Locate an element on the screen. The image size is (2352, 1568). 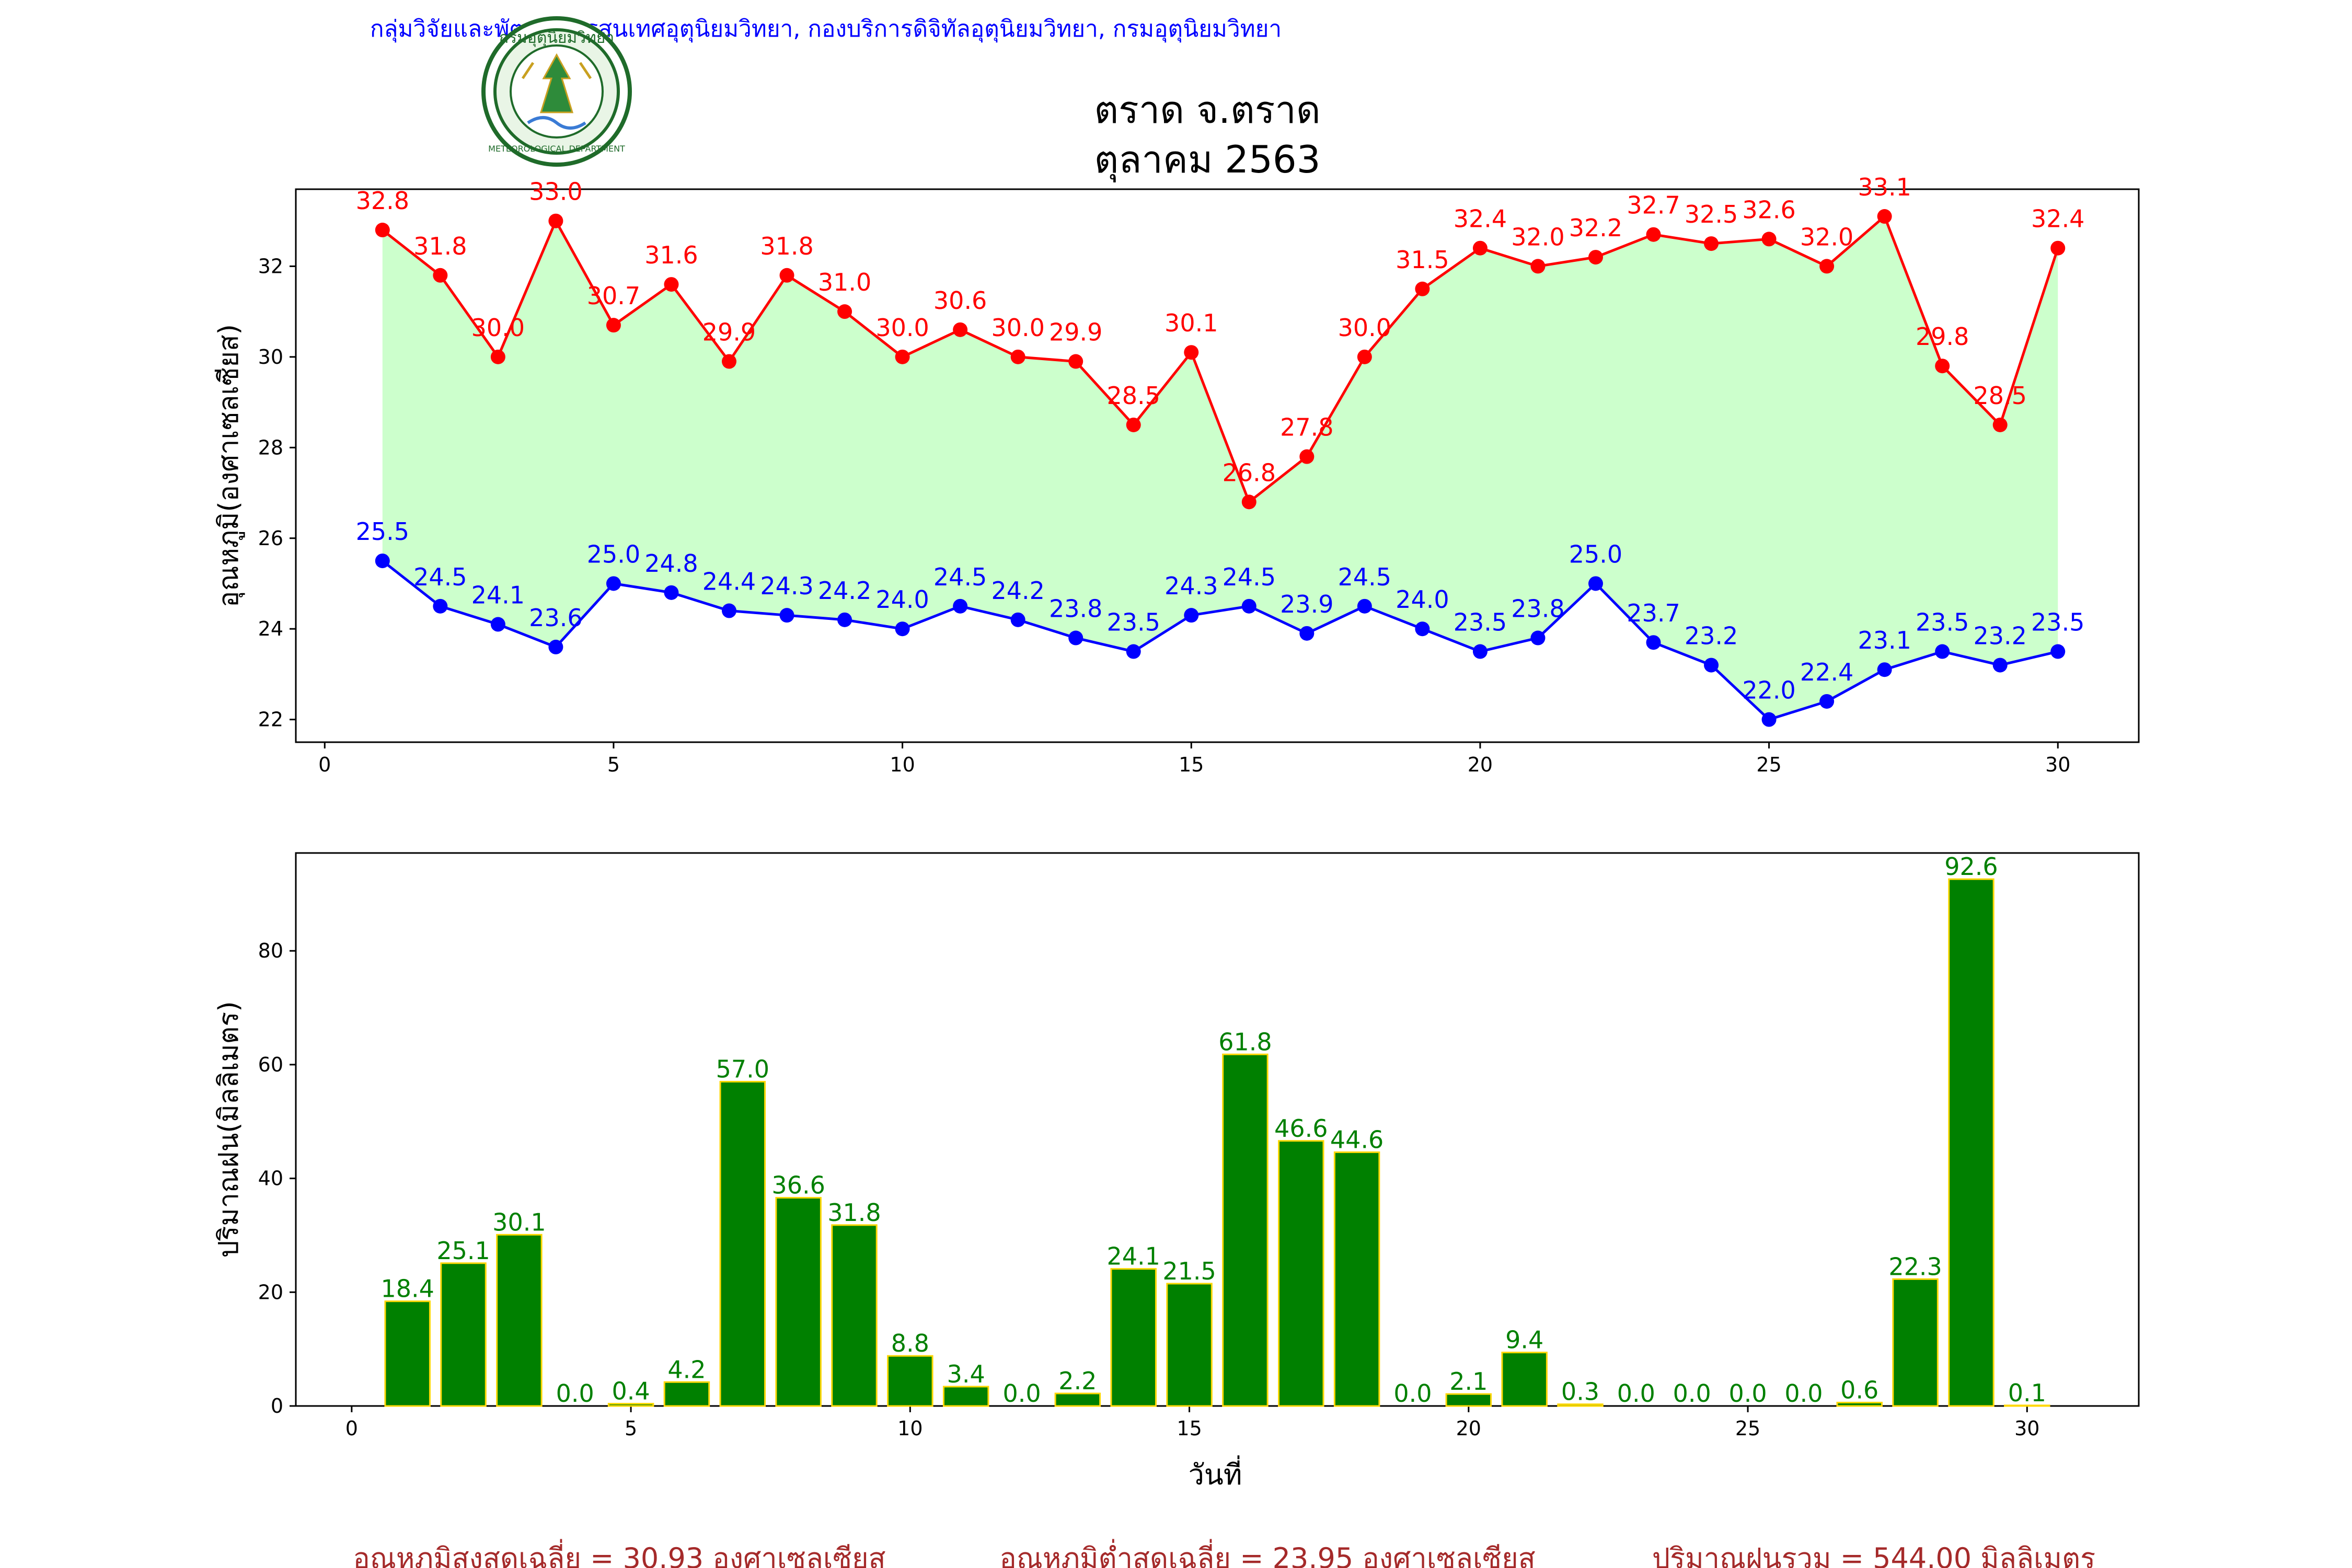
rainfall-x-tick-label: 10 is located at coordinates (910, 1428).